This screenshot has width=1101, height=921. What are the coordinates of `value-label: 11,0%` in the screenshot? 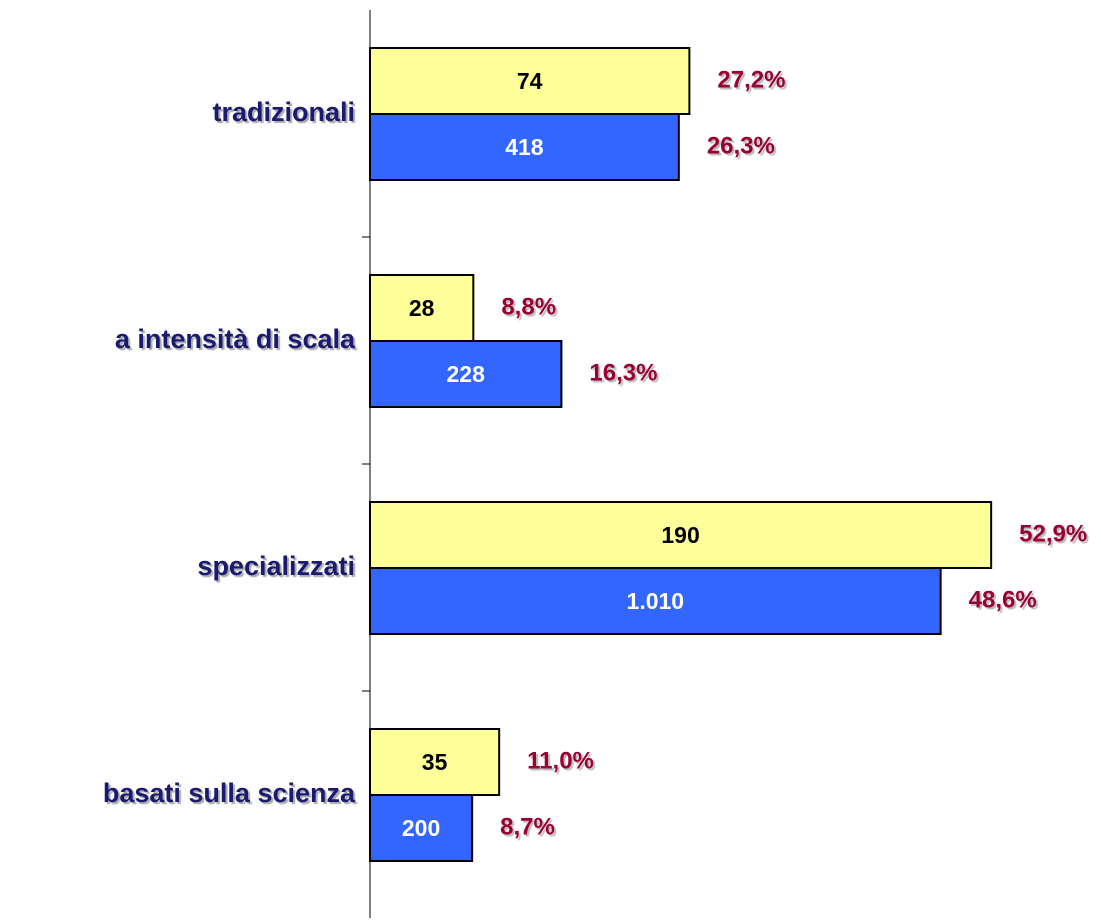 It's located at (560, 760).